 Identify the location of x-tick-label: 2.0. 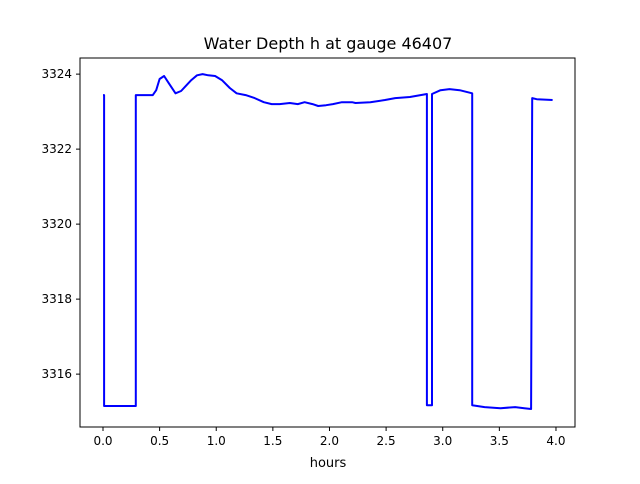
(329, 441).